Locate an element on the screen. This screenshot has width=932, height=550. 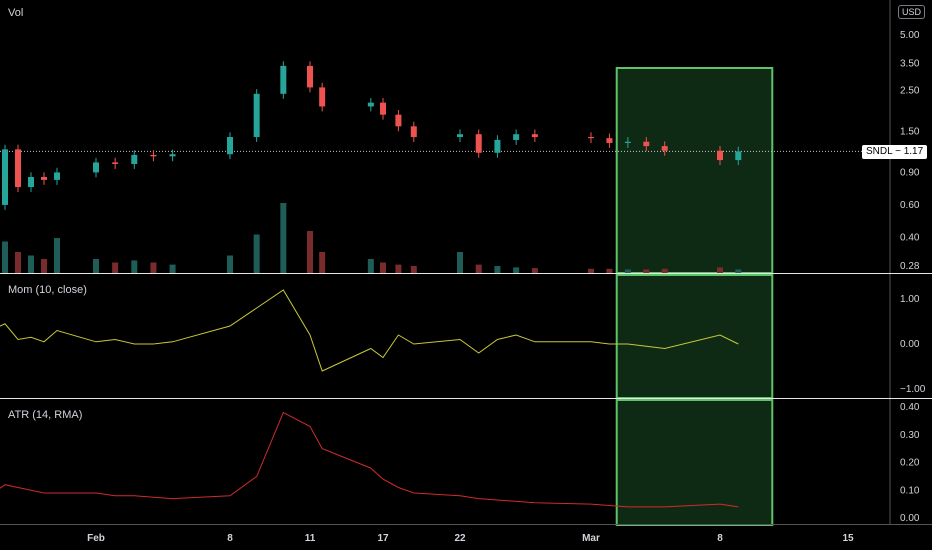
price-label-badge: SNDL − 1.17 is located at coordinates (895, 152).